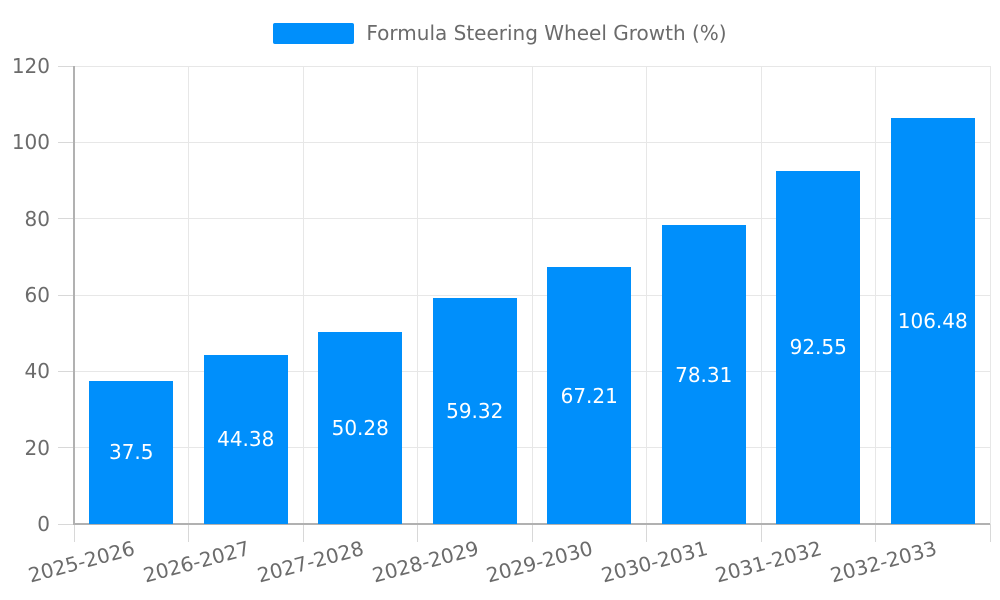 This screenshot has height=600, width=1000. I want to click on y-tick-label: 80, so click(37, 218).